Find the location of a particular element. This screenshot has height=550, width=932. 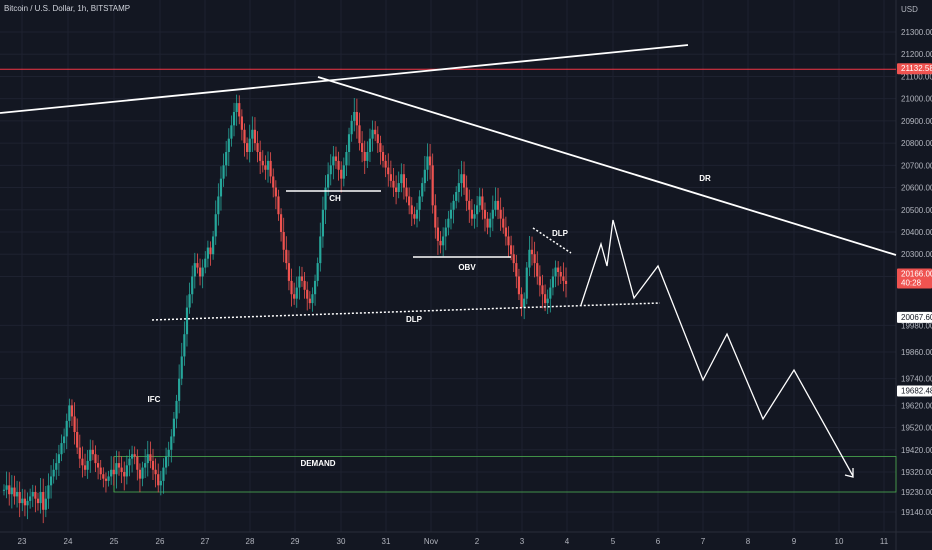

time-tick-label: 8 is located at coordinates (748, 541).